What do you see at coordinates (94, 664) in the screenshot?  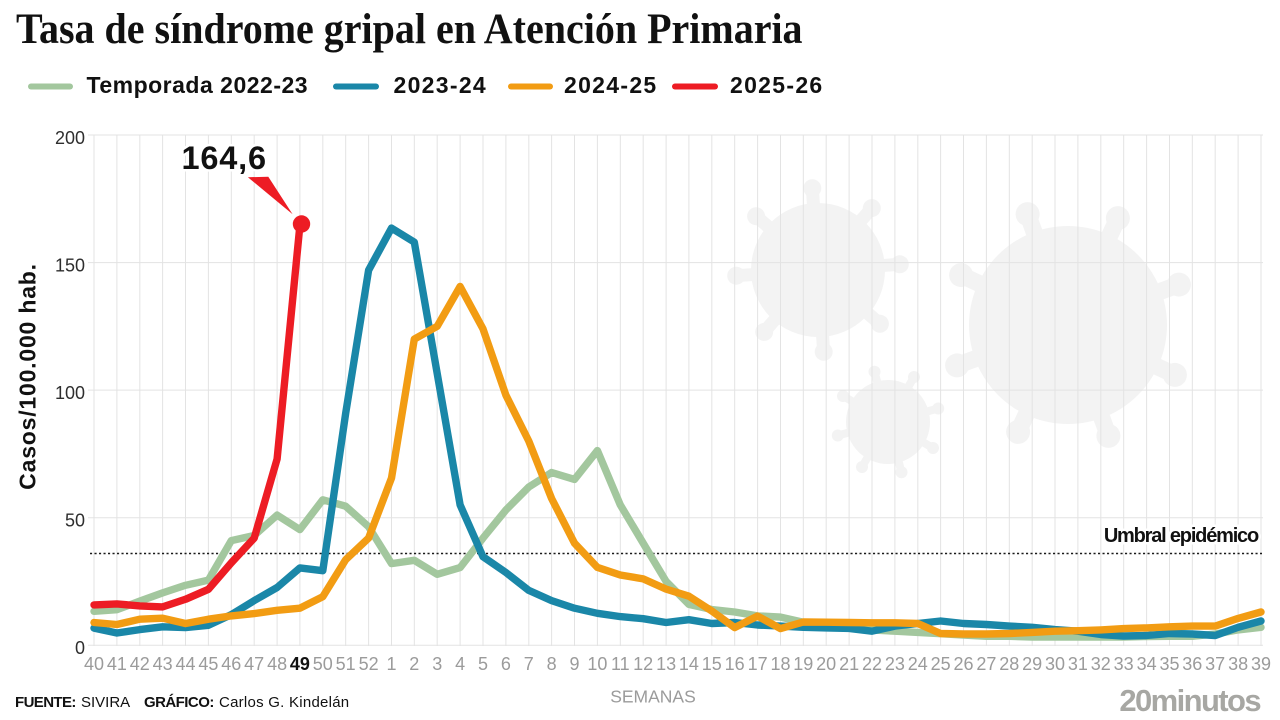 I see `svg-text: 40` at bounding box center [94, 664].